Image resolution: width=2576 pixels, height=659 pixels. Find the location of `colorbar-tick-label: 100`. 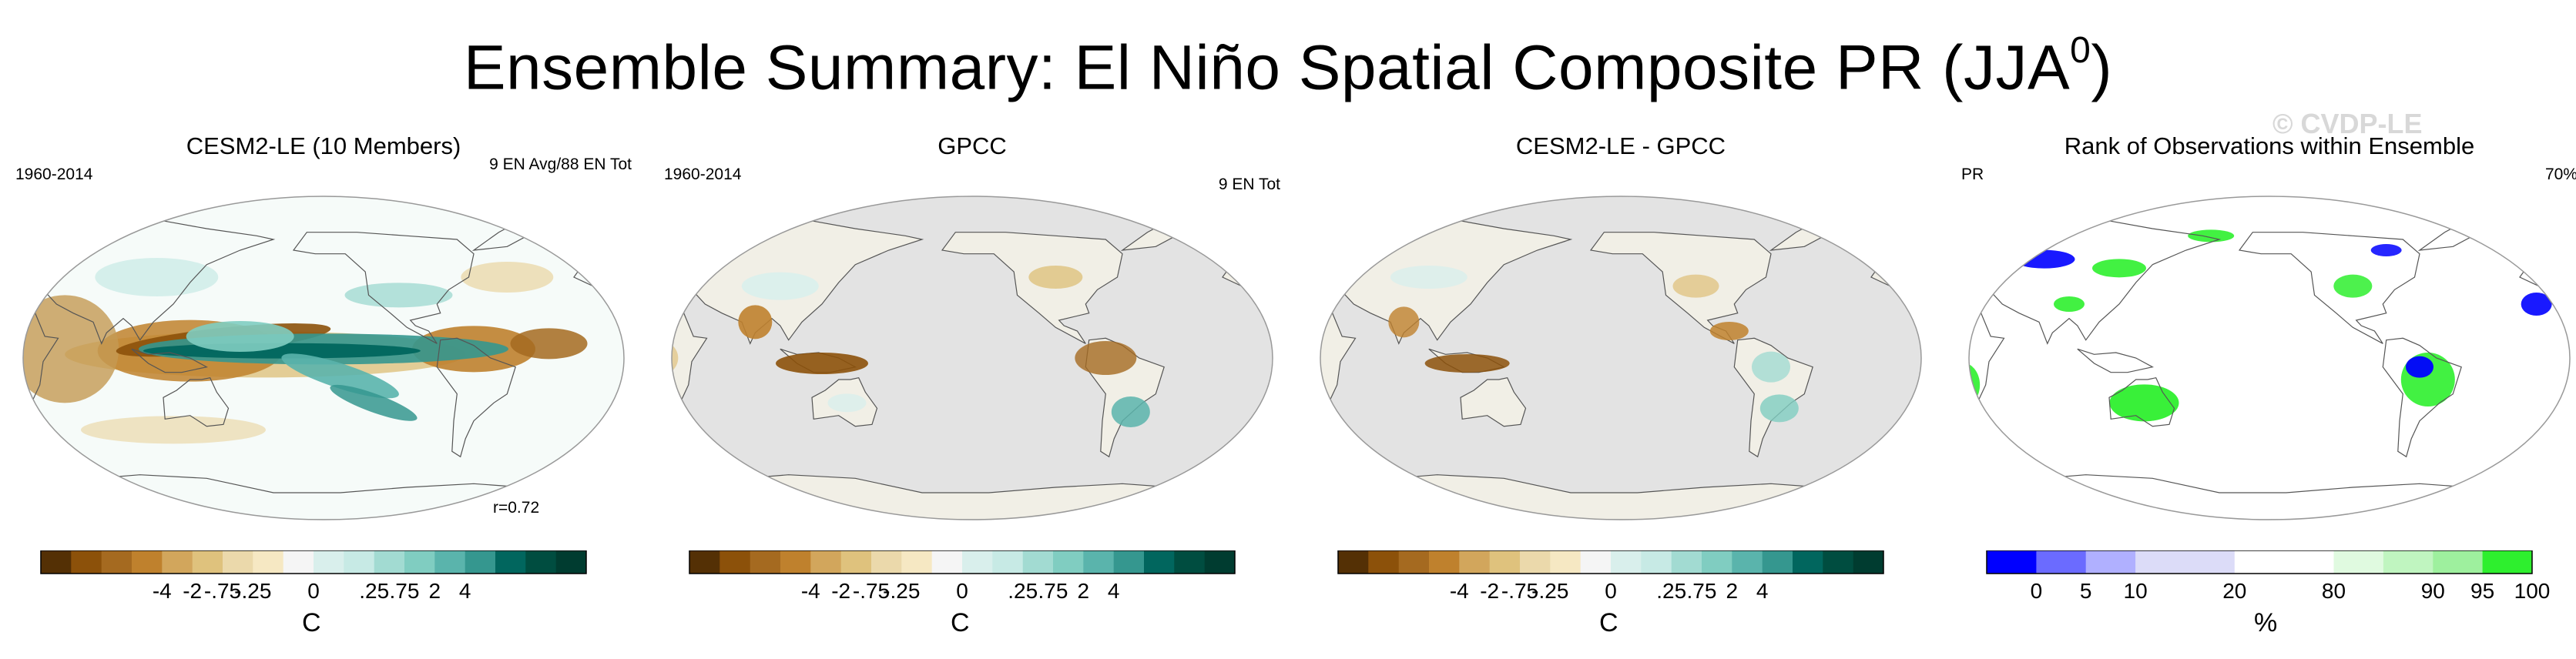

colorbar-tick-label: 100 is located at coordinates (2532, 591).